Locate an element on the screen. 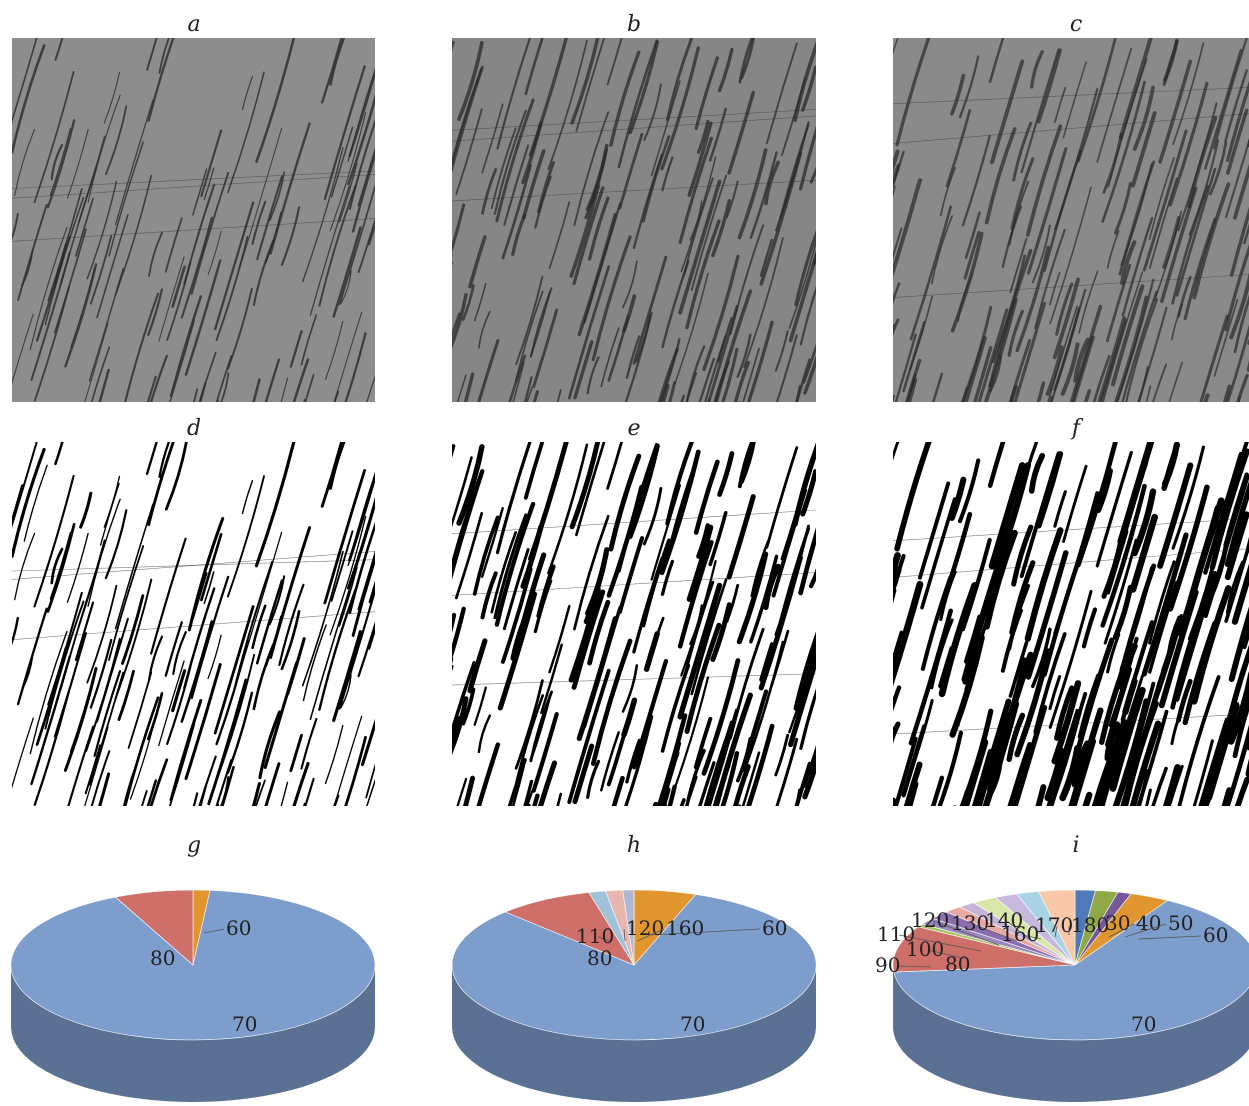 This screenshot has height=1106, width=1249. micrograph-a is located at coordinates (193, 220).